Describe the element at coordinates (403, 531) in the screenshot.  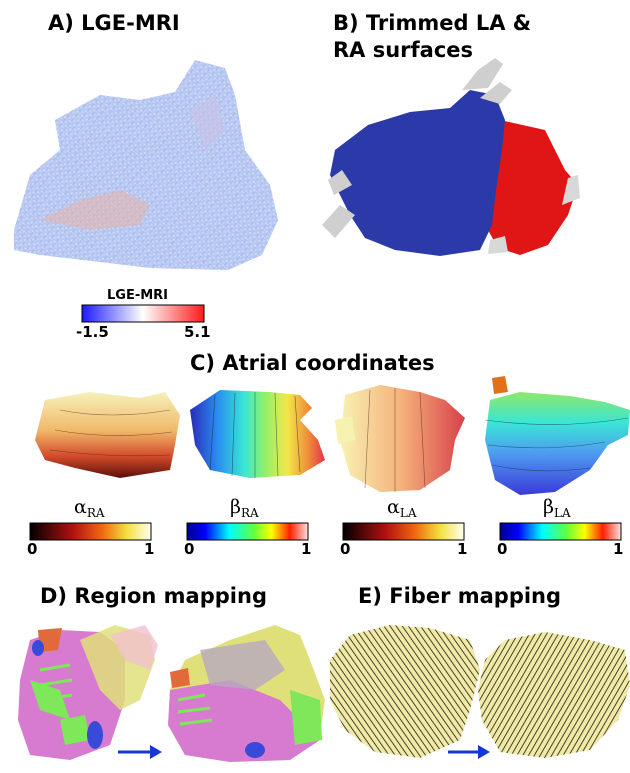
I see `alpha-la-colorbar` at that location.